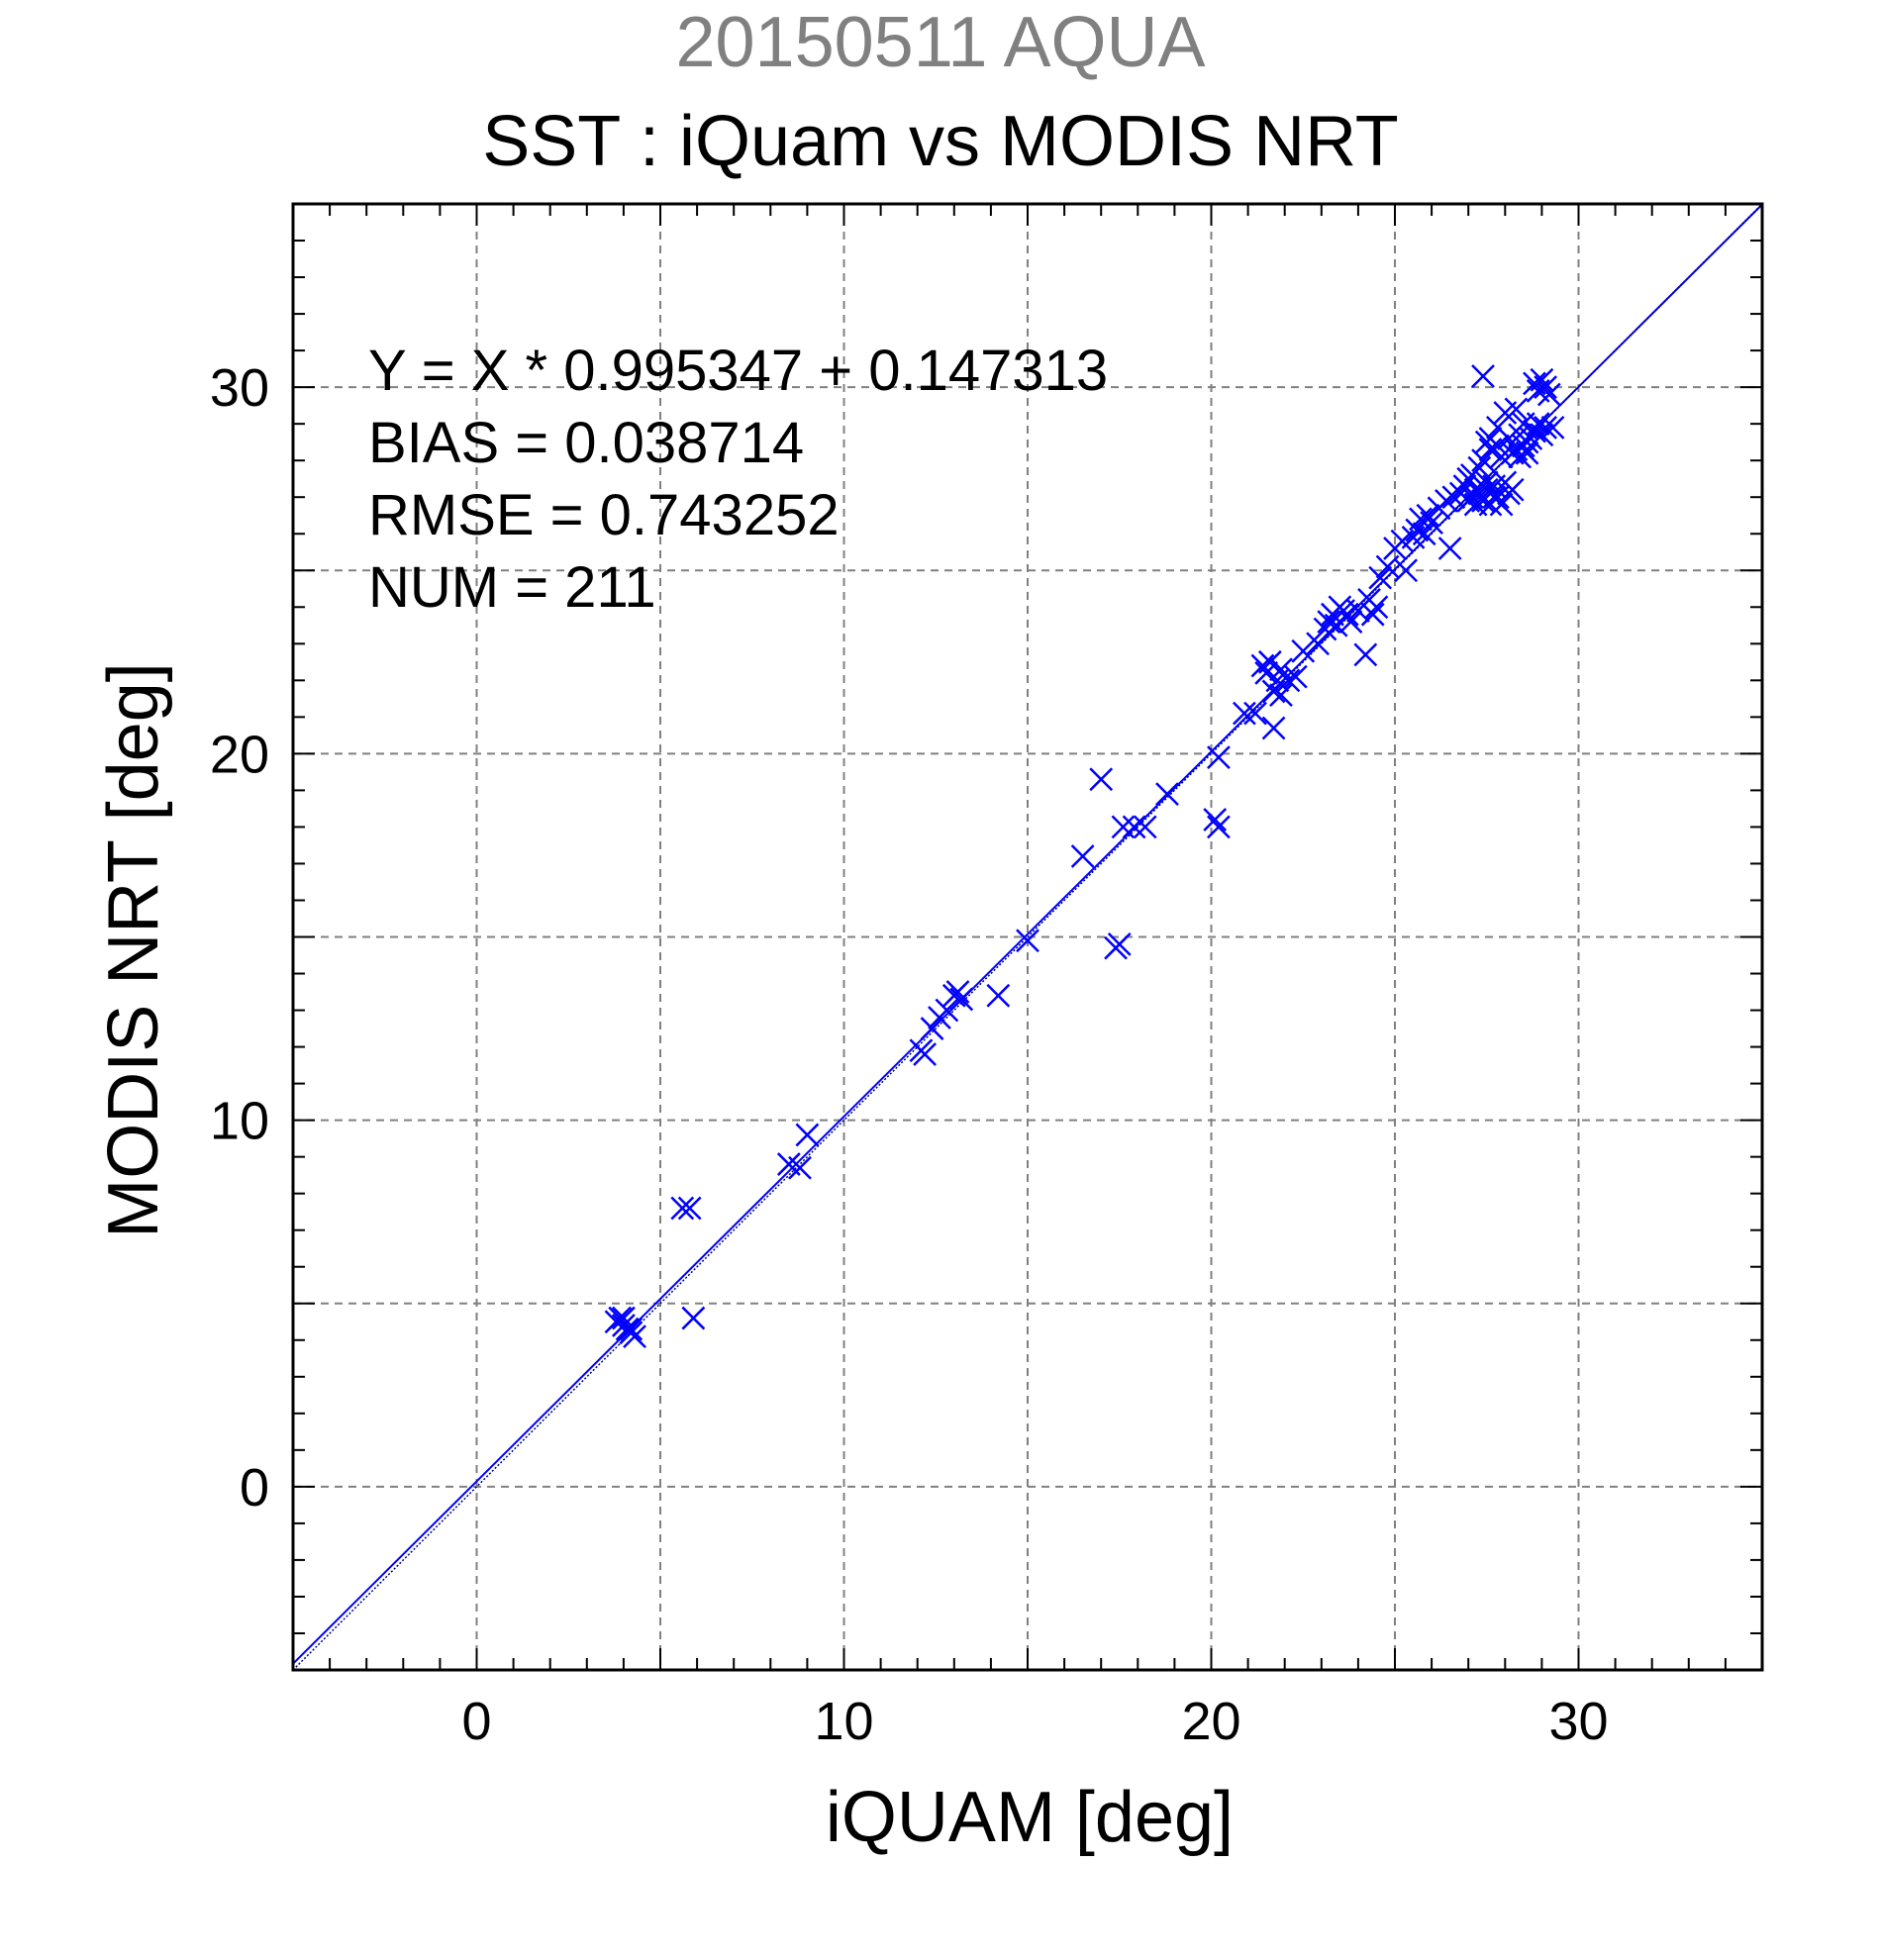 This screenshot has width=1881, height=1960. I want to click on bias-value: BIAS = 0.038714, so click(587, 443).